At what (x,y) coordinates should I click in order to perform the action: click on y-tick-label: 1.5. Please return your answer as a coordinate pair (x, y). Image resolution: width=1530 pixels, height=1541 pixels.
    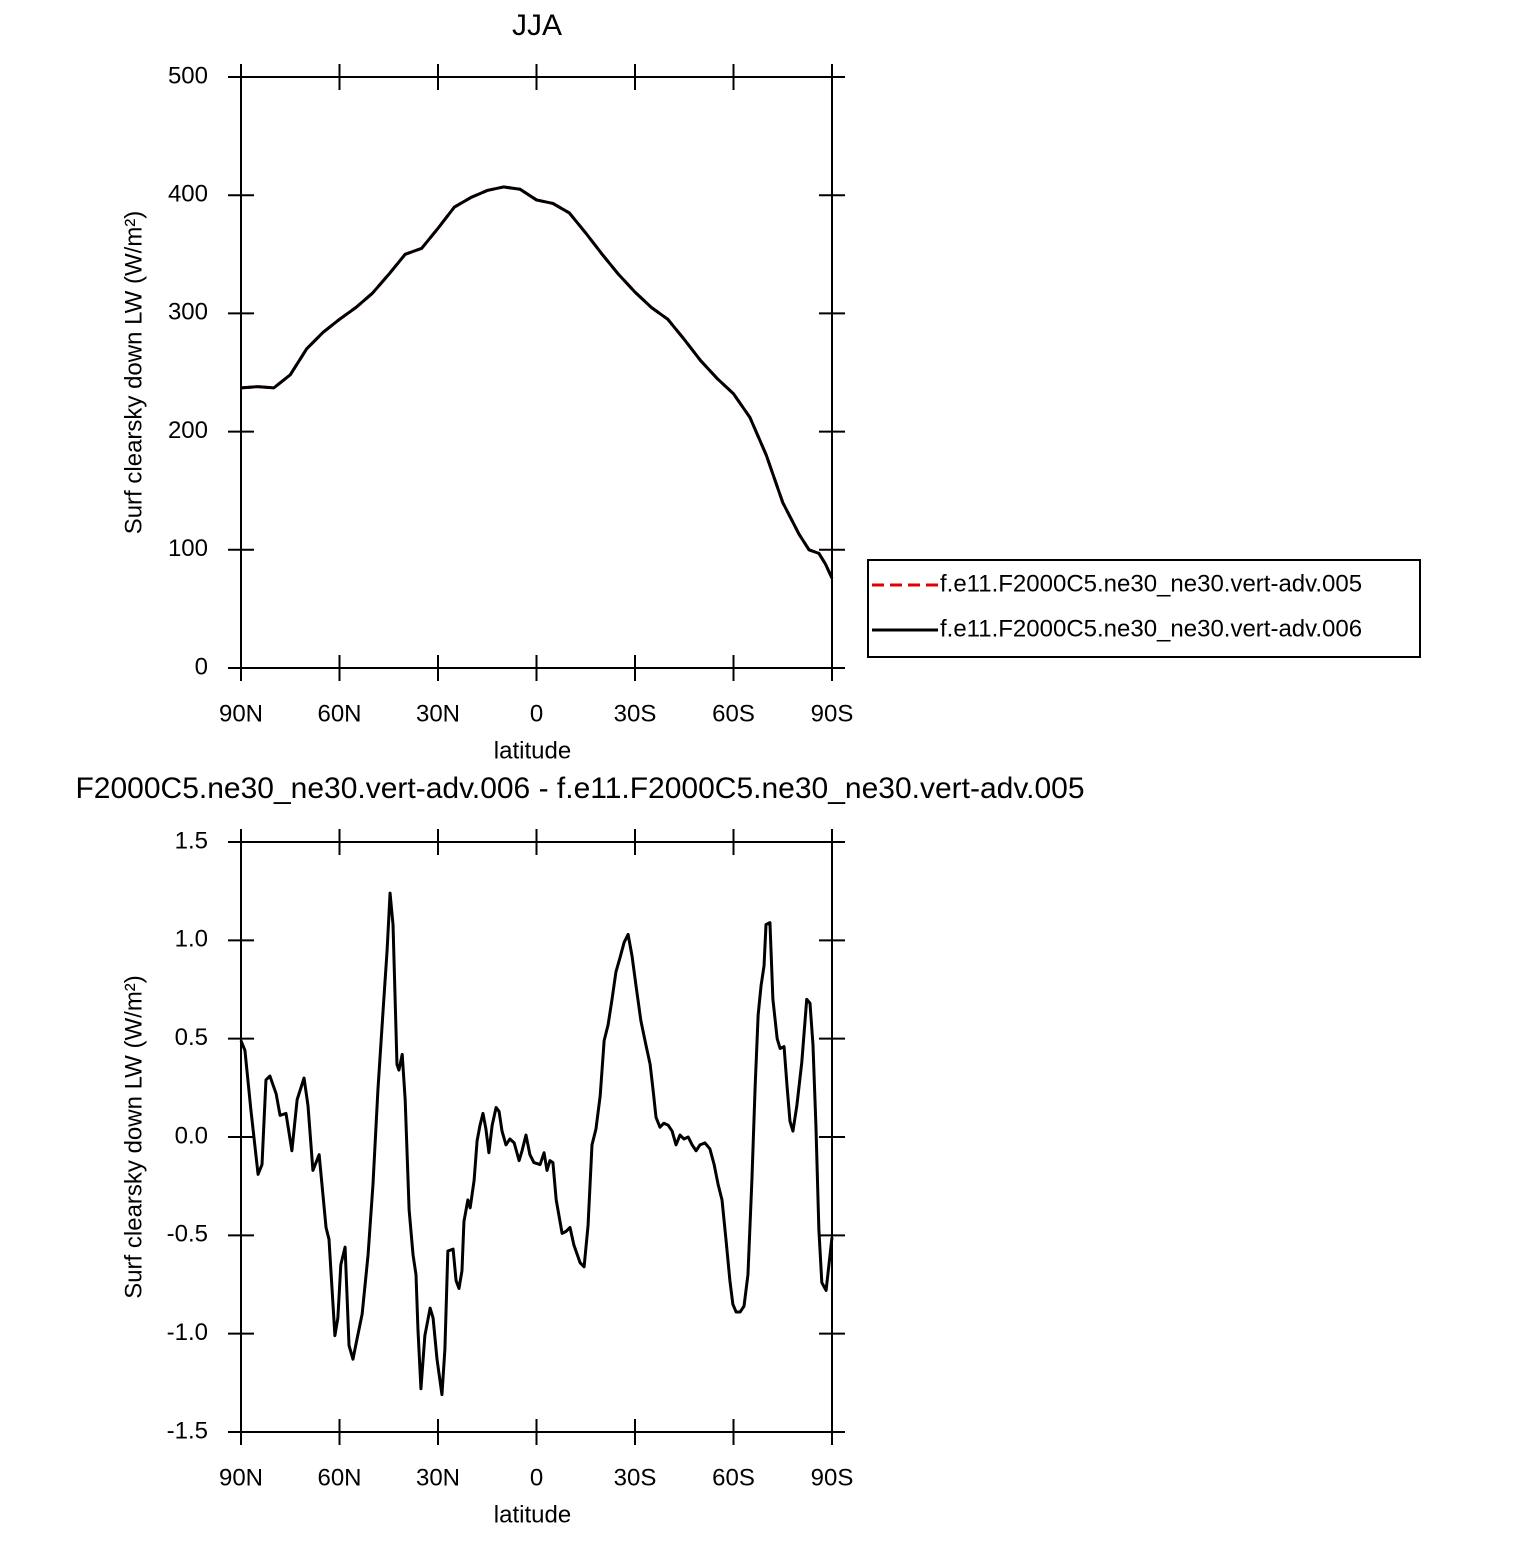
    Looking at the image, I should click on (191, 840).